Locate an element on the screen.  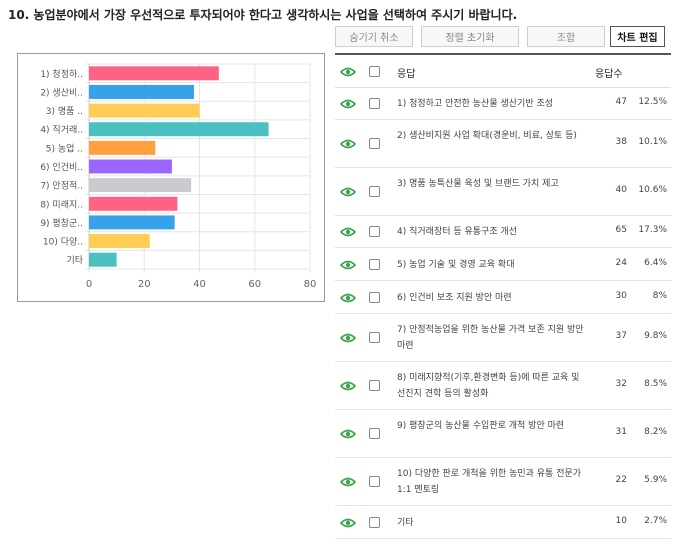
row-count: 31 is located at coordinates (621, 432).